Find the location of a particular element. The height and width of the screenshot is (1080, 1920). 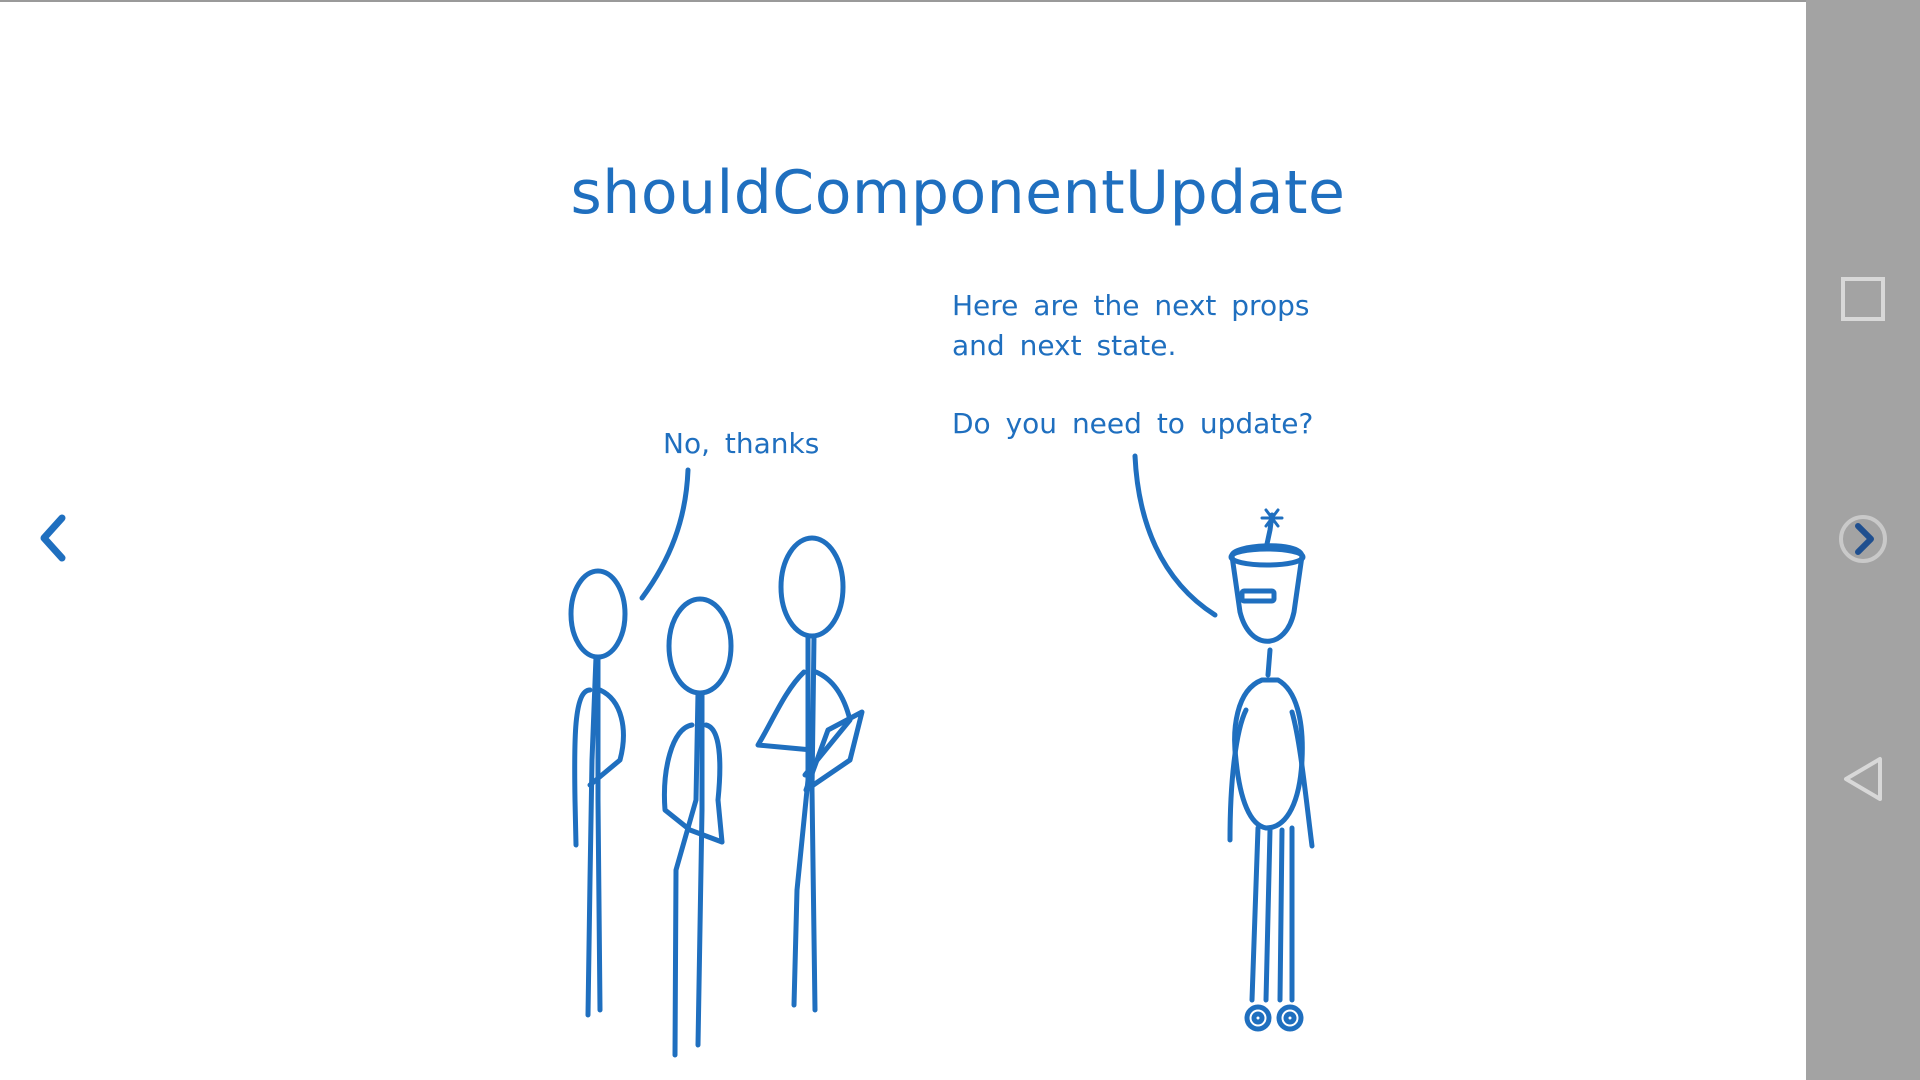

system-navigation-bar is located at coordinates (1863, 540).